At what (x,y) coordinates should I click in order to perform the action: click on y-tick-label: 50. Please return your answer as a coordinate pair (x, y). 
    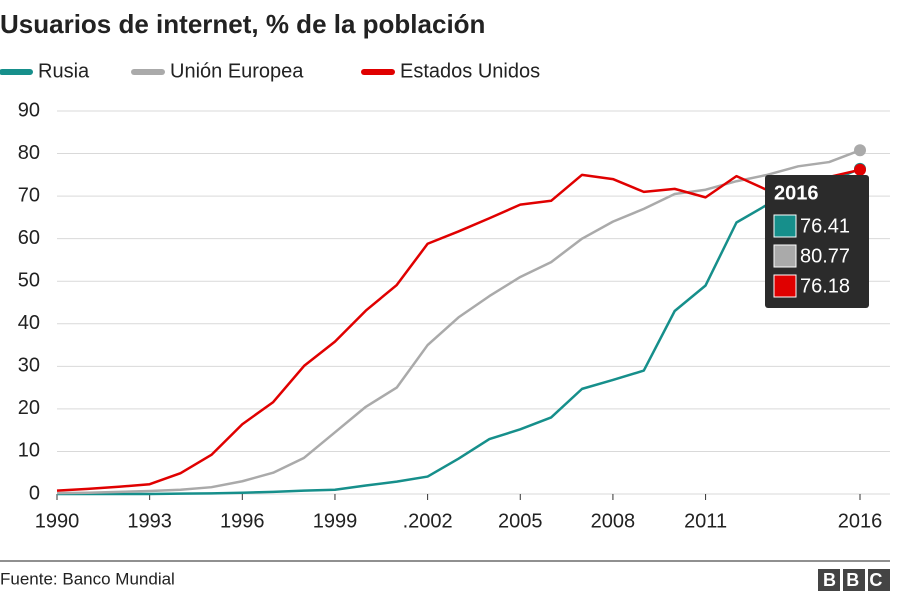
    Looking at the image, I should click on (29, 281).